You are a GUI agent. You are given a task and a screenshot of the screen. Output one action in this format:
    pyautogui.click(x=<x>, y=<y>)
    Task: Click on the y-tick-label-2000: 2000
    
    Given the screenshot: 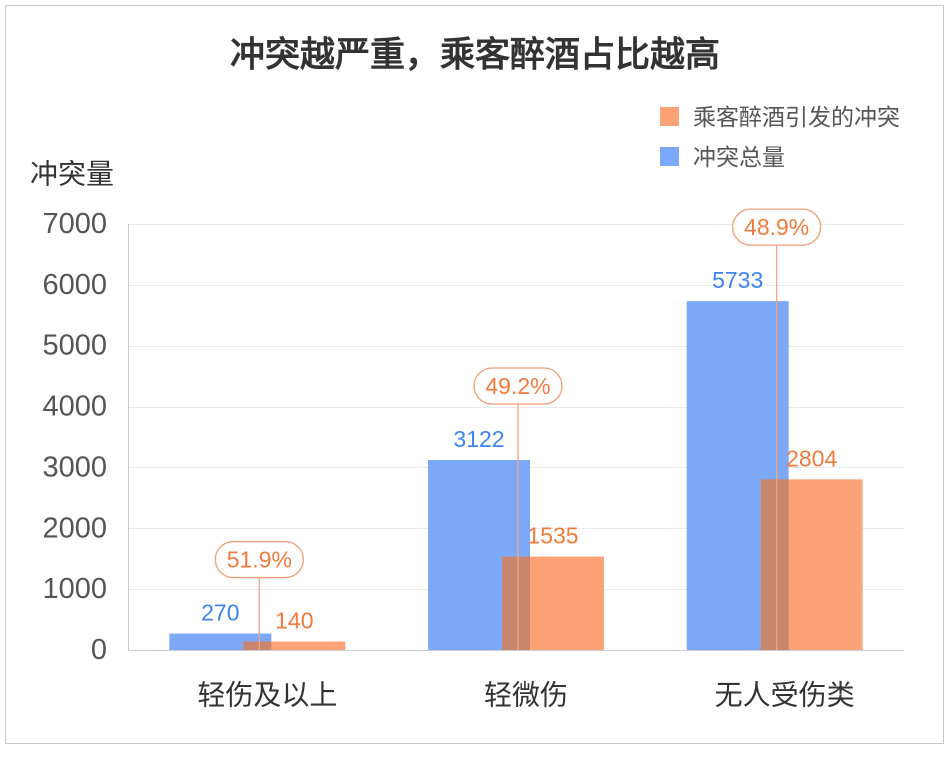 What is the action you would take?
    pyautogui.click(x=74, y=528)
    